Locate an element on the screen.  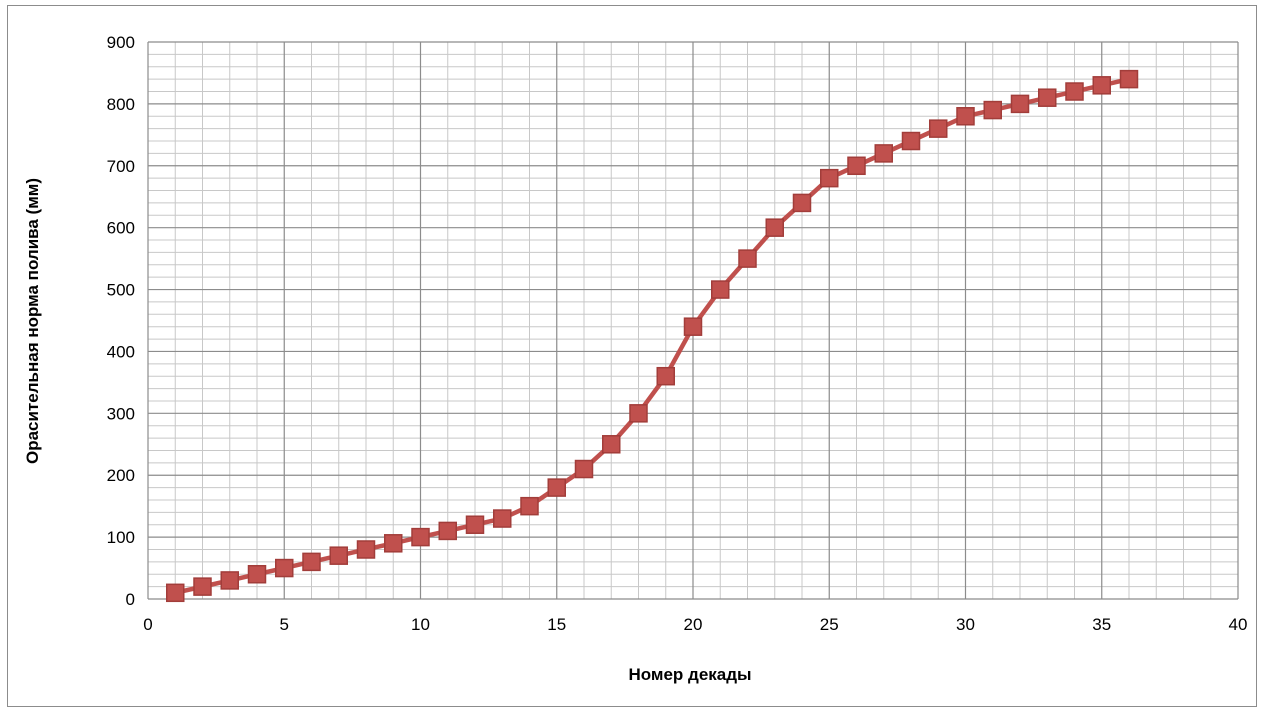
y-tick-label: 400 is located at coordinates (121, 351).